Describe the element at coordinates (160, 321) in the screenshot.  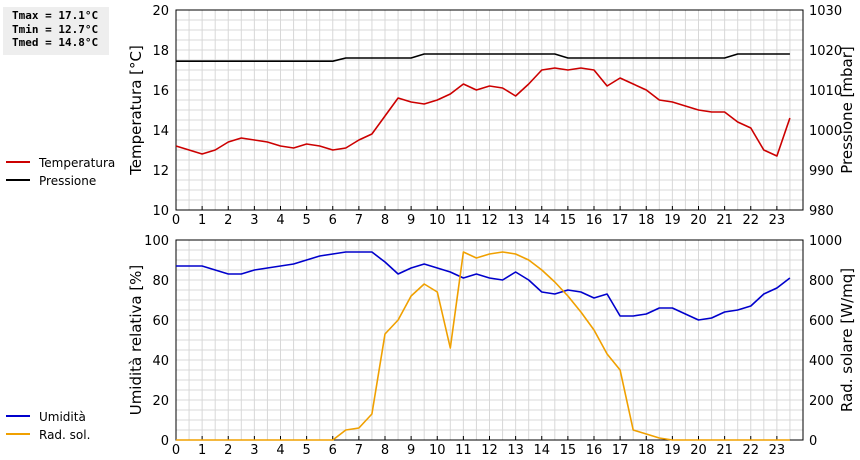
I see `y-tick-label: 60` at that location.